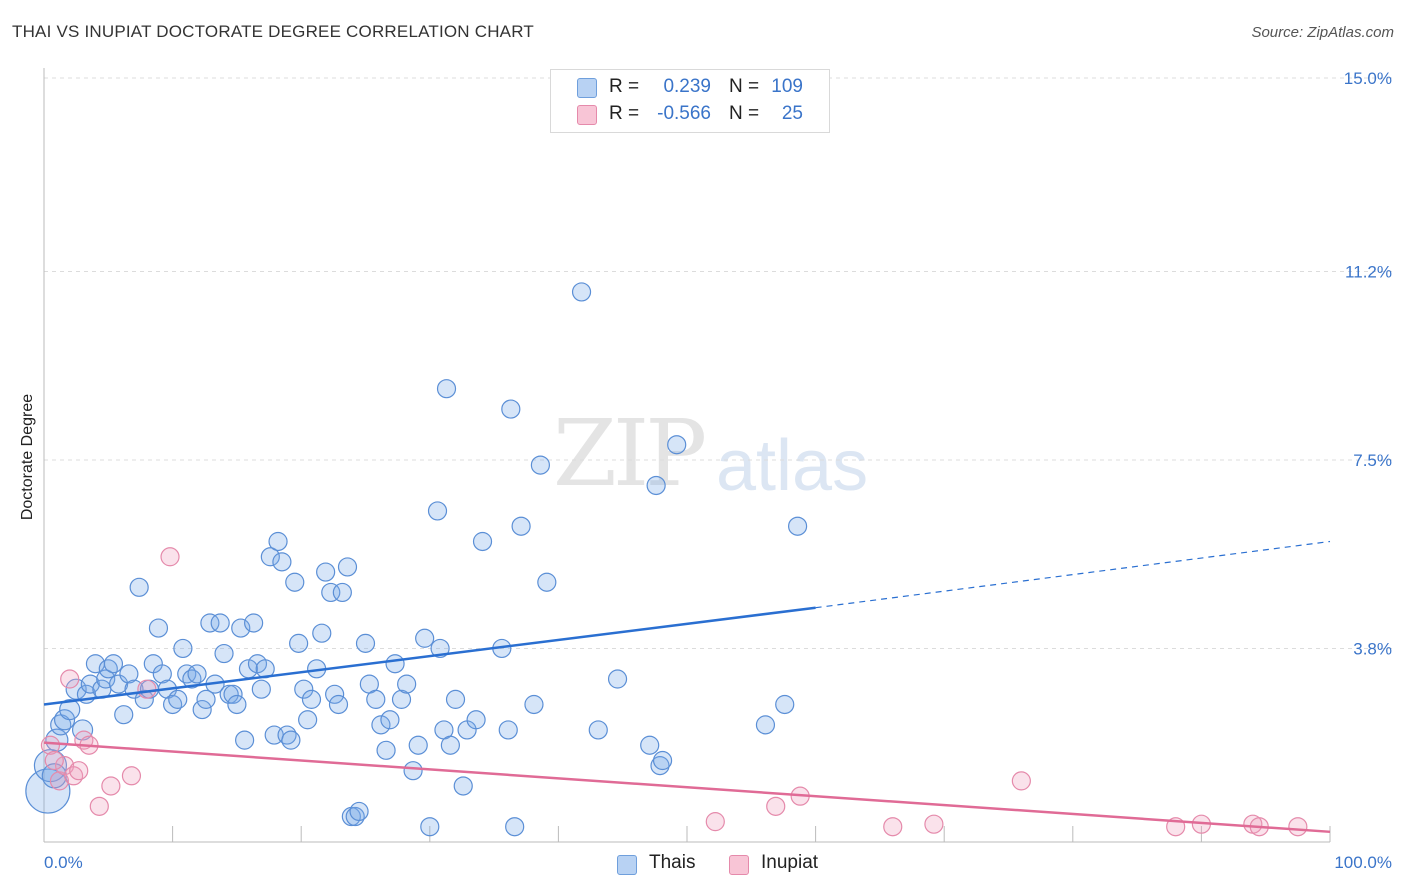 The height and width of the screenshot is (892, 1406). What do you see at coordinates (792, 113) in the screenshot?
I see `legend-n-value: 25` at bounding box center [792, 113].